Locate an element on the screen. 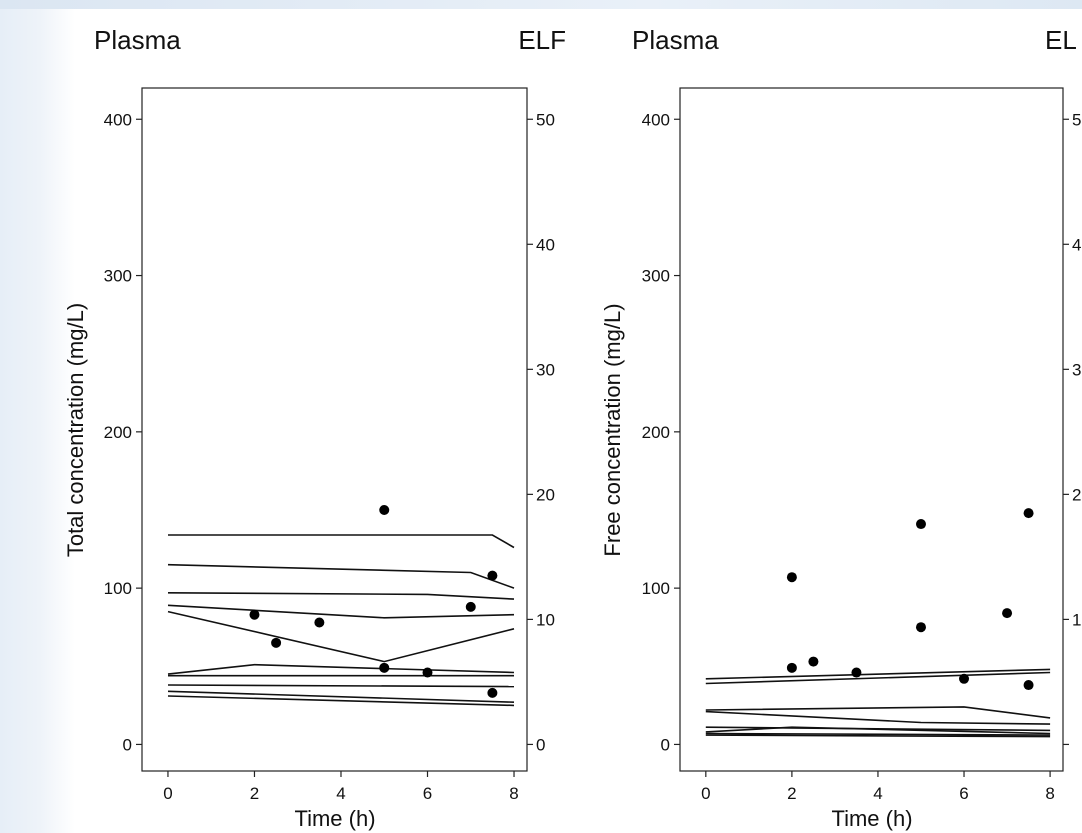 The width and height of the screenshot is (1082, 833). panel-1-right-tick-label: 50 is located at coordinates (545, 119).